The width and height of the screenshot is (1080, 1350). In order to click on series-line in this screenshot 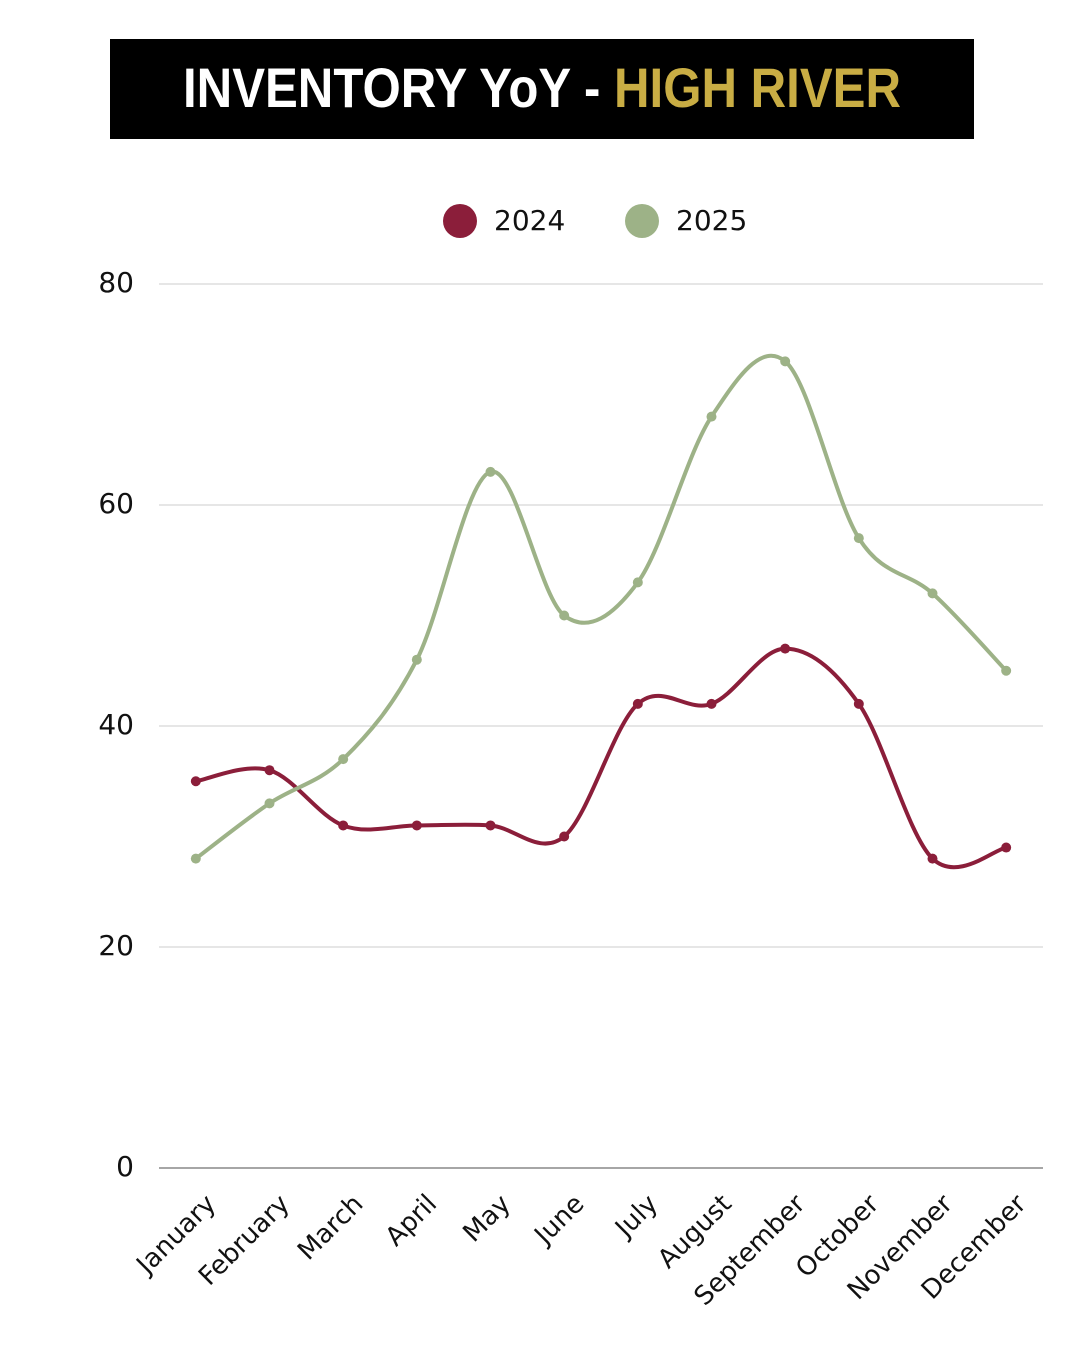, I will do `click(601, 758)`.